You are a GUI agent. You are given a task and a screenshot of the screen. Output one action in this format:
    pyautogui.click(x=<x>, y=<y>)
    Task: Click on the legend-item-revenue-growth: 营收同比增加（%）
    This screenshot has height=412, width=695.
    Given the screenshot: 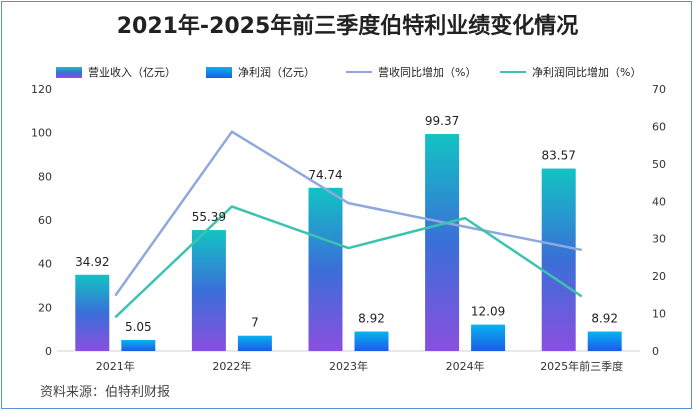 What is the action you would take?
    pyautogui.click(x=411, y=72)
    